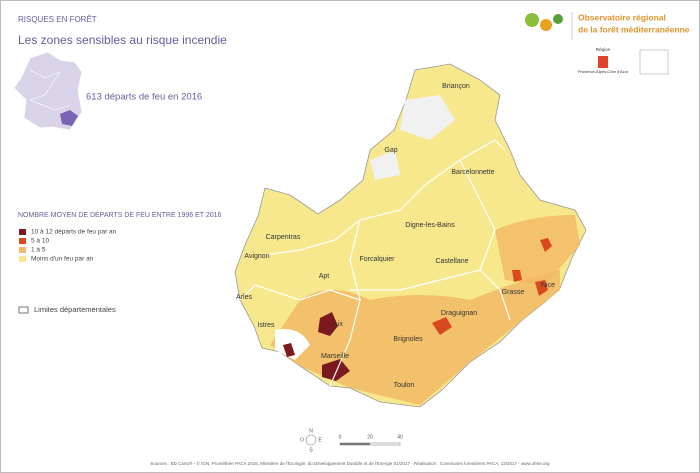 The height and width of the screenshot is (473, 700). I want to click on logo-line2: de la forêt méditerranéenne, so click(634, 29).